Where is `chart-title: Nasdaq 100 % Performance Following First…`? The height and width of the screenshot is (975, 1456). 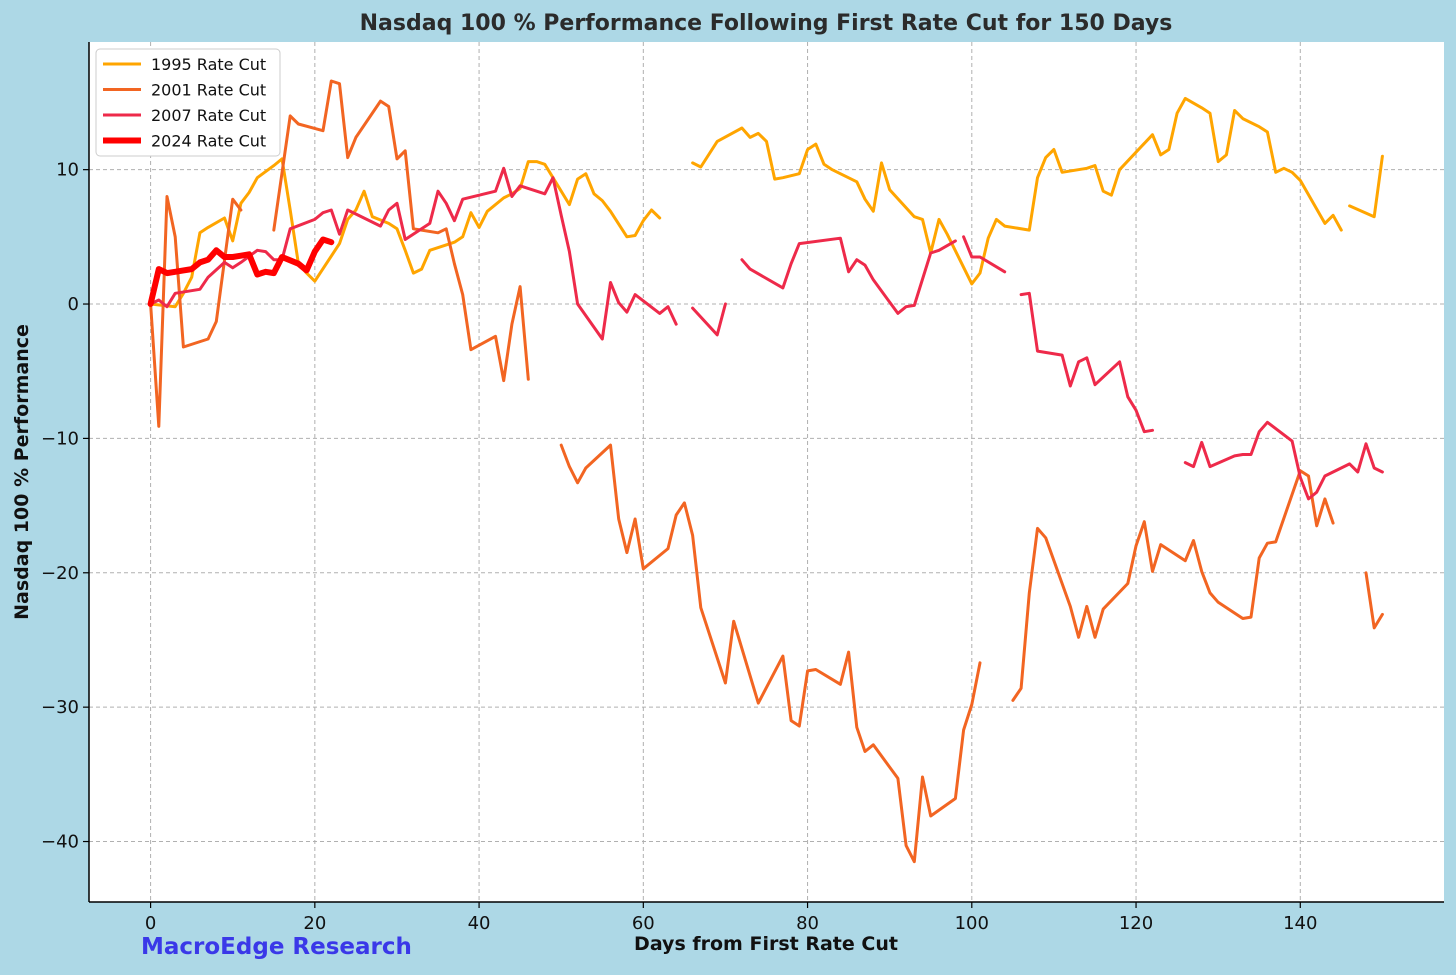
chart-title: Nasdaq 100 % Performance Following First… is located at coordinates (766, 23).